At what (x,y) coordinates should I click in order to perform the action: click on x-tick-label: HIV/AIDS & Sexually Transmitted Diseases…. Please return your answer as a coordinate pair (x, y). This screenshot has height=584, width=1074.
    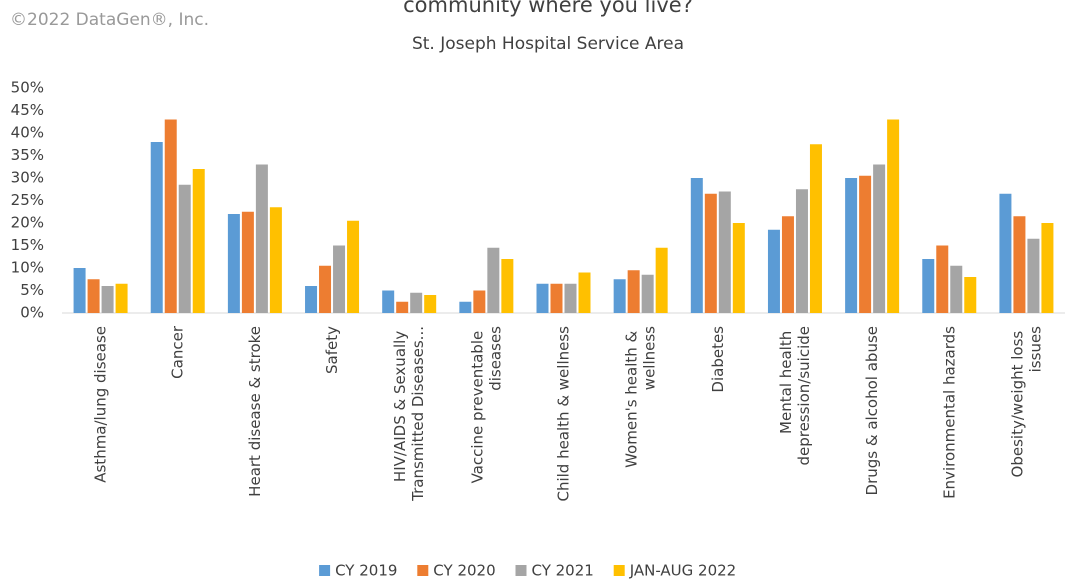
    Looking at the image, I should click on (409, 414).